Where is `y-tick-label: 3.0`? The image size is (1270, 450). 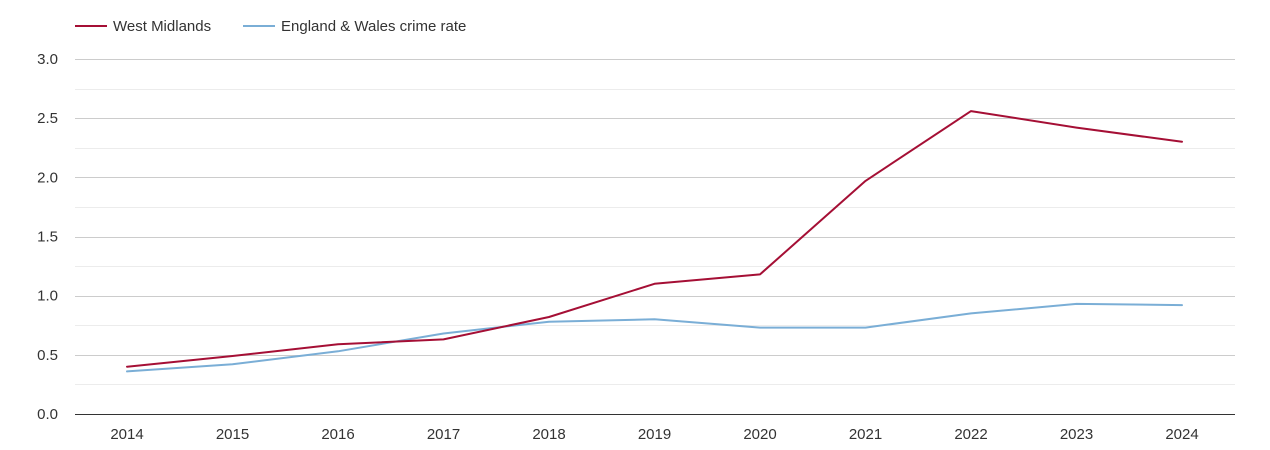
y-tick-label: 3.0 is located at coordinates (47, 59).